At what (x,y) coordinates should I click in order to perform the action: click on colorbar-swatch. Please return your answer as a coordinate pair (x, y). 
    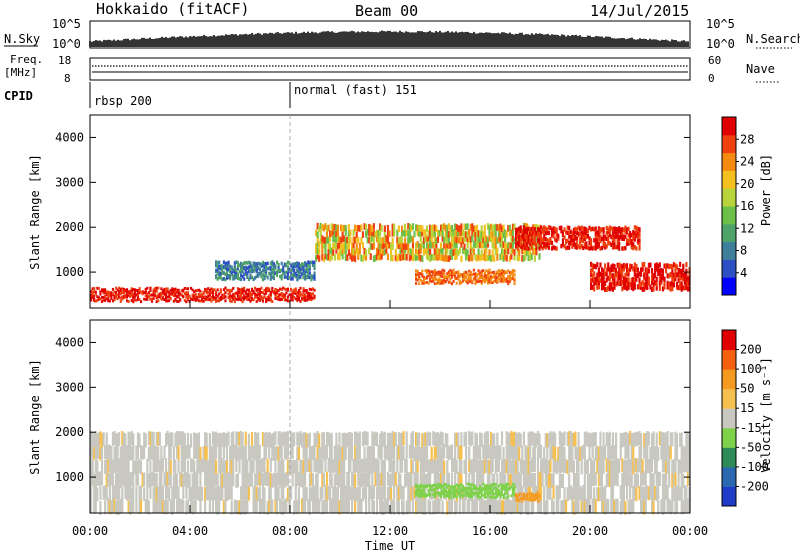
    Looking at the image, I should click on (729, 340).